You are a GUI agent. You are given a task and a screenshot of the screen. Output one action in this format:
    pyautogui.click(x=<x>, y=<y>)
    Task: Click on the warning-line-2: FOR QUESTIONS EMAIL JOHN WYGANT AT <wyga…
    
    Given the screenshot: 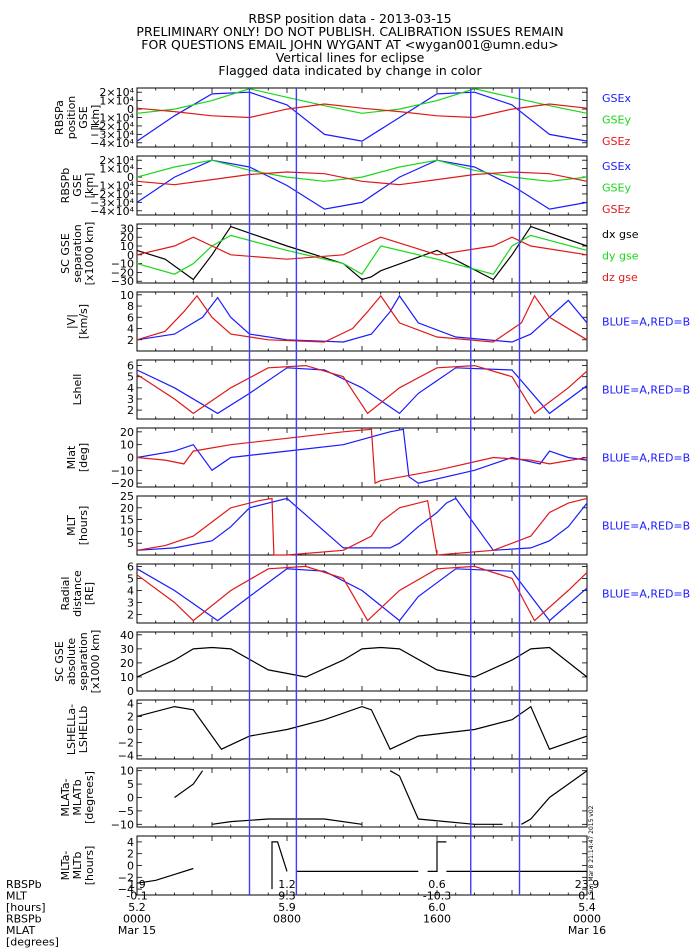 What is the action you would take?
    pyautogui.click(x=350, y=44)
    